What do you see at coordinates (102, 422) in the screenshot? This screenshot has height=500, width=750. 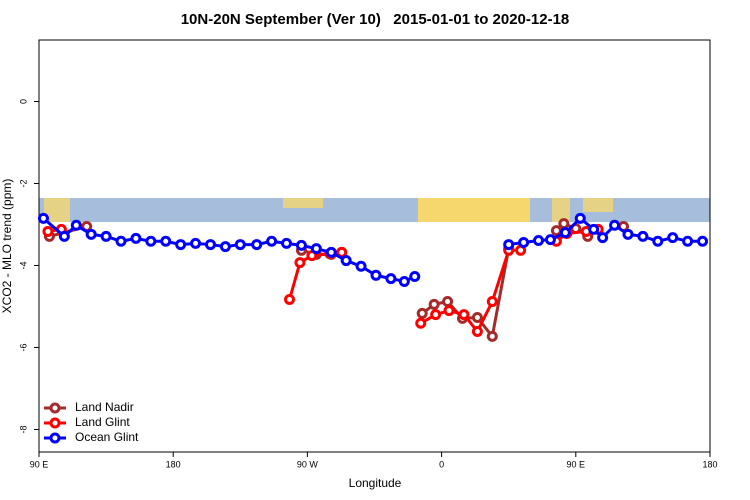 I see `legend-label: Land Glint` at bounding box center [102, 422].